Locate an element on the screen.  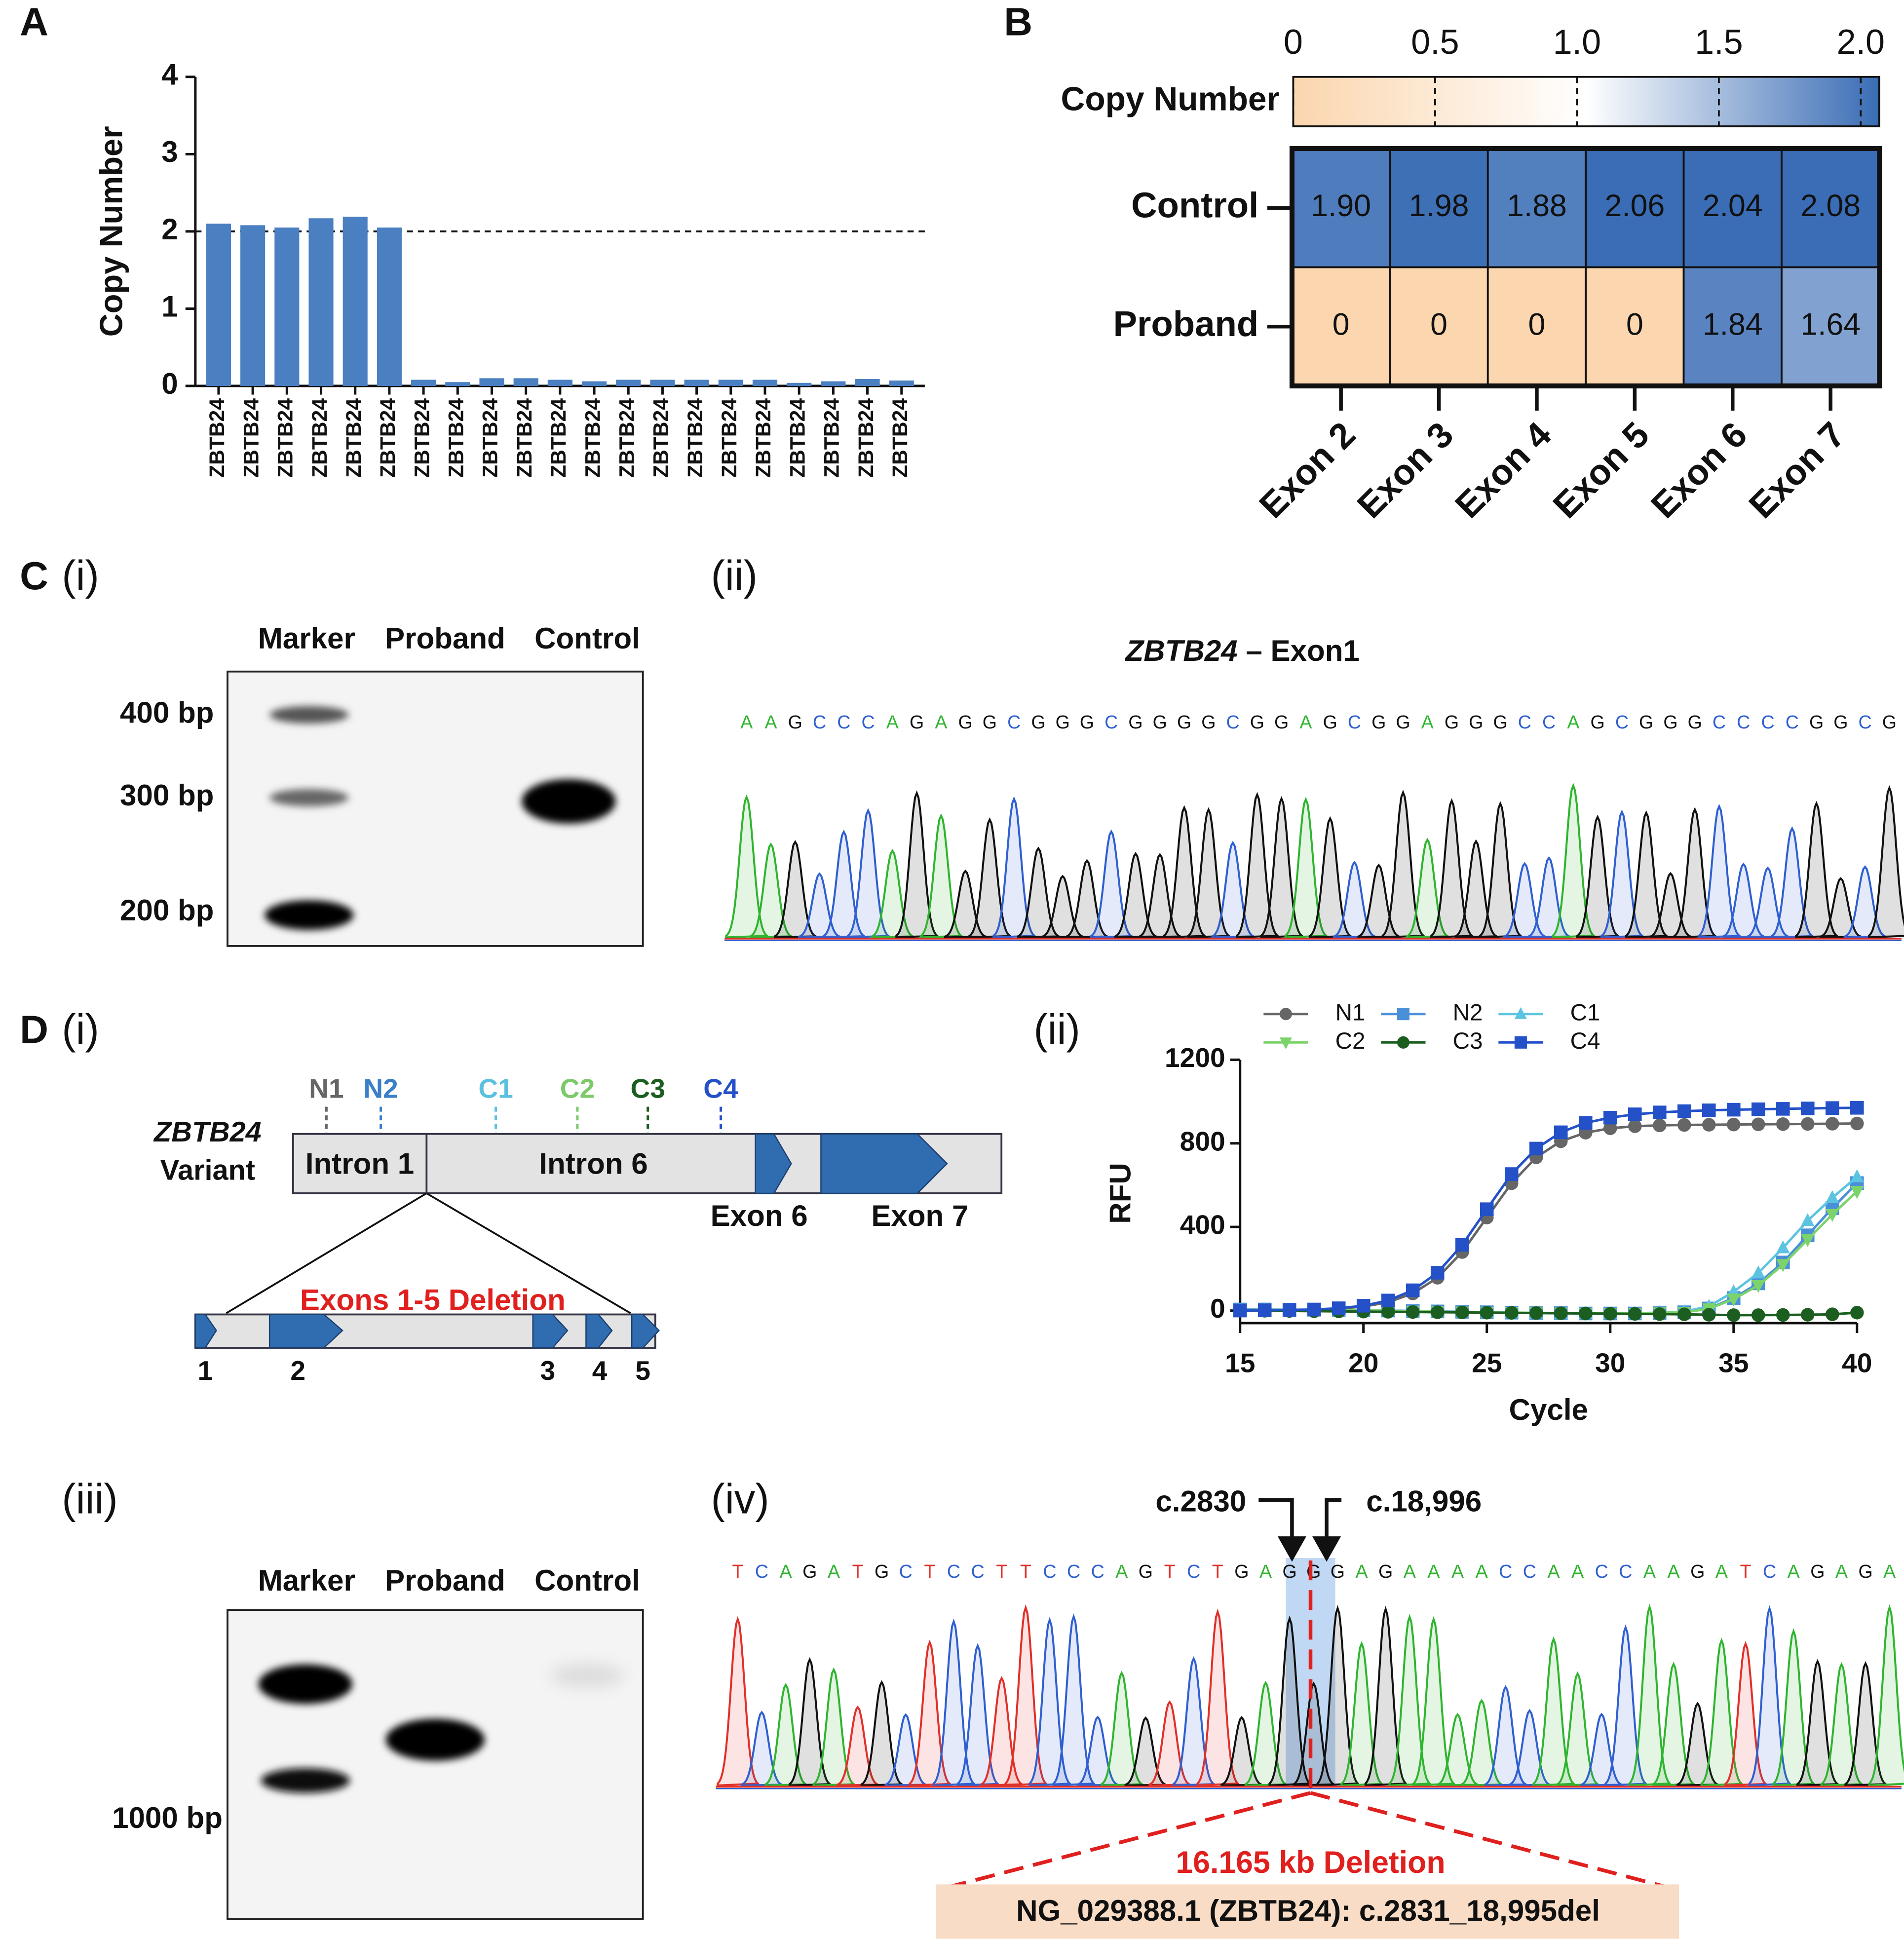
cell-label: 2.08 is located at coordinates (1830, 206).